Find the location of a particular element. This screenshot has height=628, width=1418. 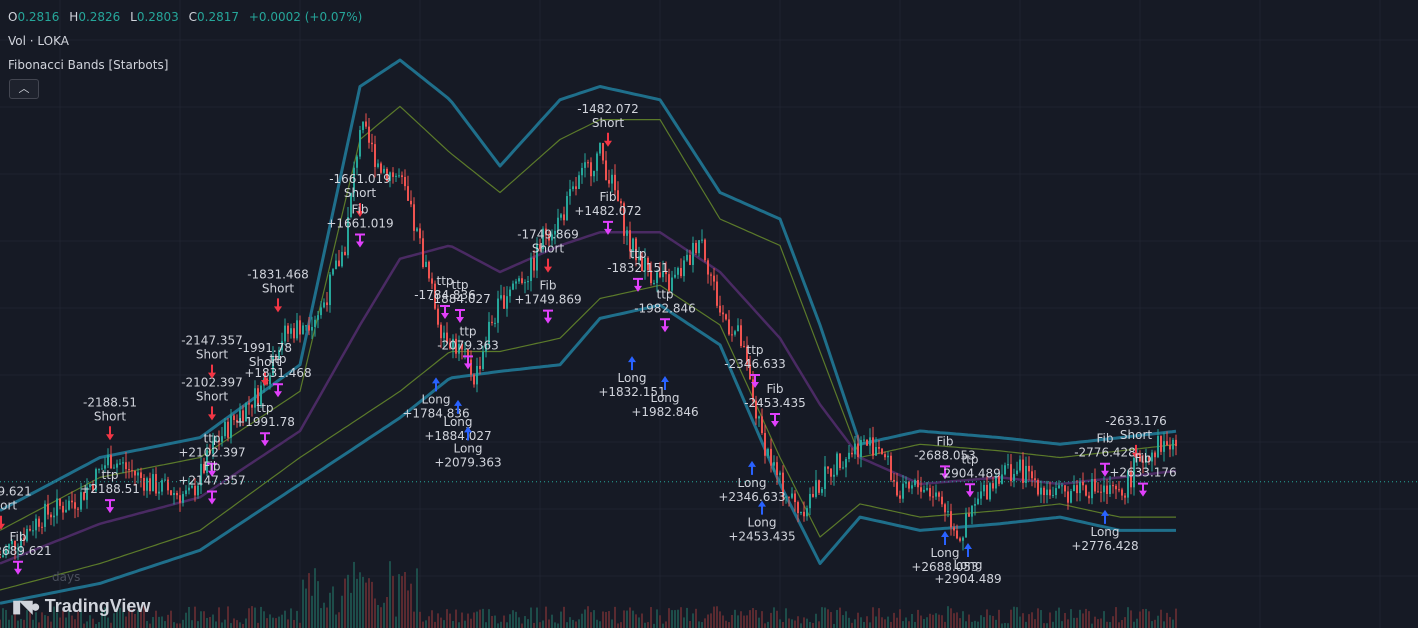

signal-label: -2904.489 is located at coordinates (970, 473).